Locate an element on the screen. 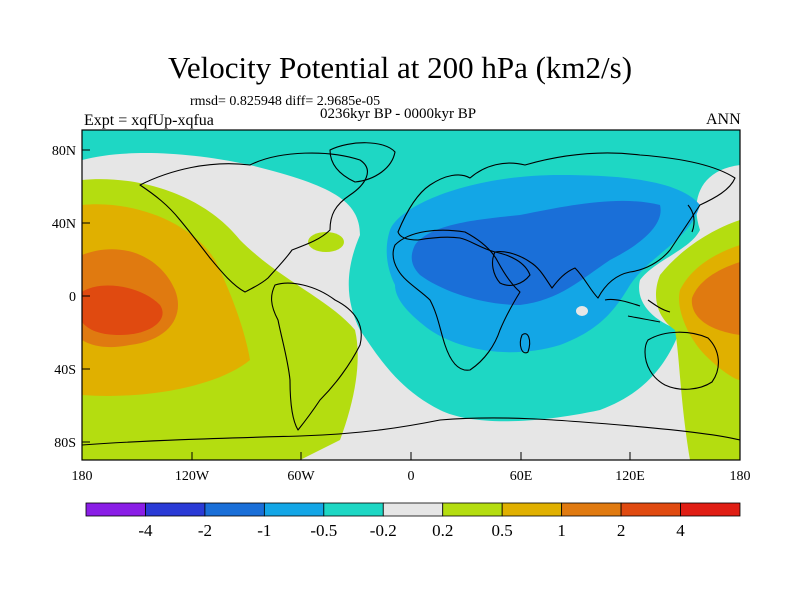 The image size is (800, 600). colorbar-label: 0.5 is located at coordinates (502, 530).